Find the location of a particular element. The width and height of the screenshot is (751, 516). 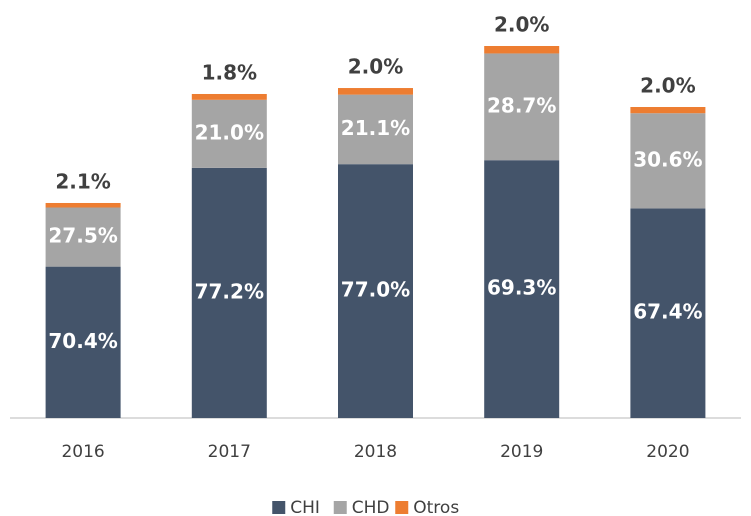

data-label: 67.4% is located at coordinates (667, 312).